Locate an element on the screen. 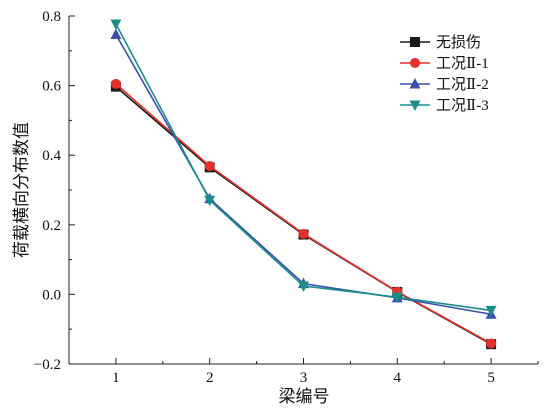  x-tick-label: 2 is located at coordinates (210, 378).